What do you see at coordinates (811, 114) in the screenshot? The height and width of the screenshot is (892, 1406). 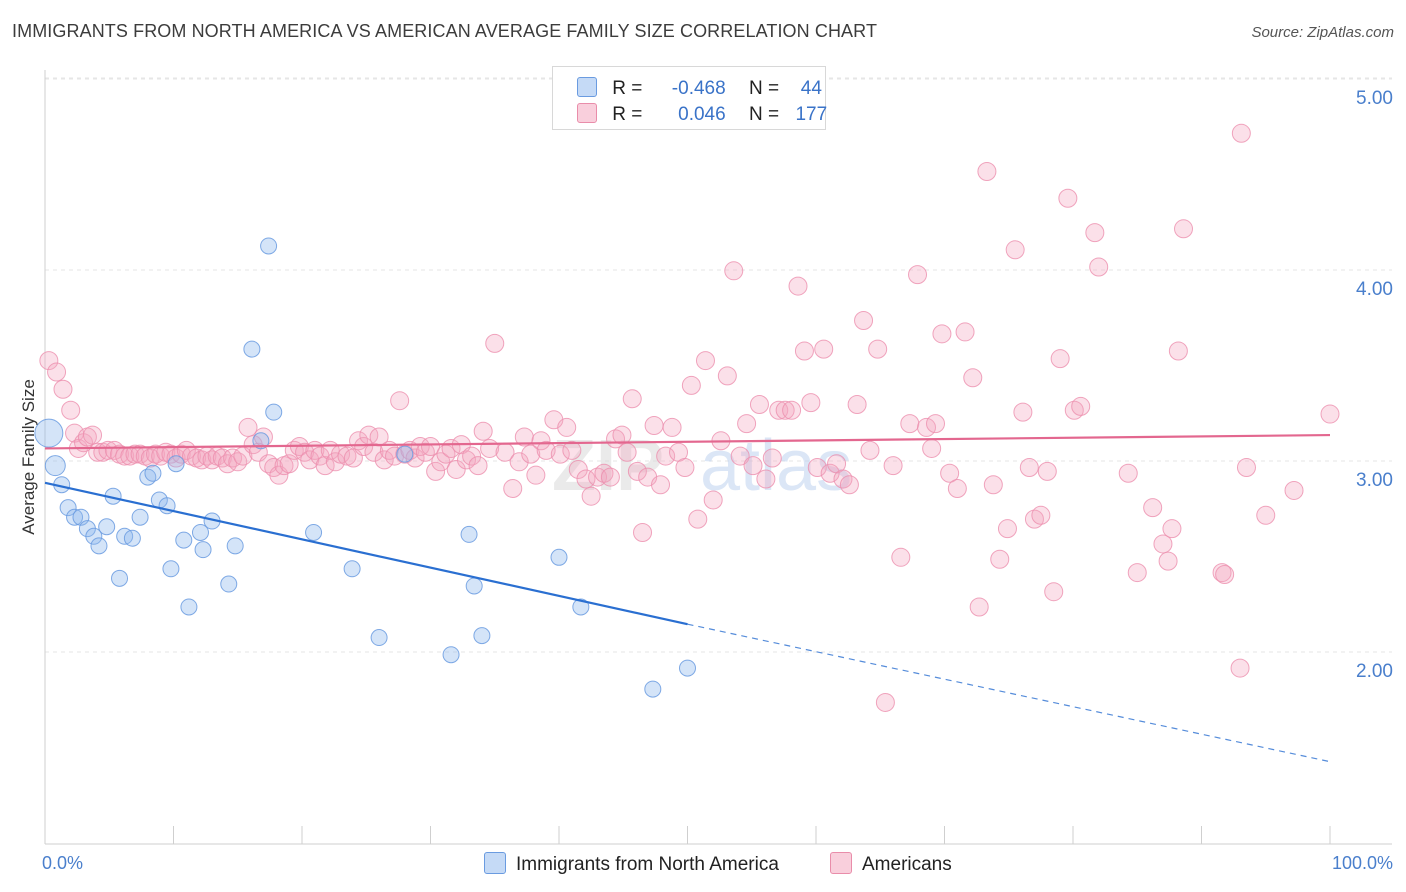 I see `legend-n-value: 177` at bounding box center [811, 114].